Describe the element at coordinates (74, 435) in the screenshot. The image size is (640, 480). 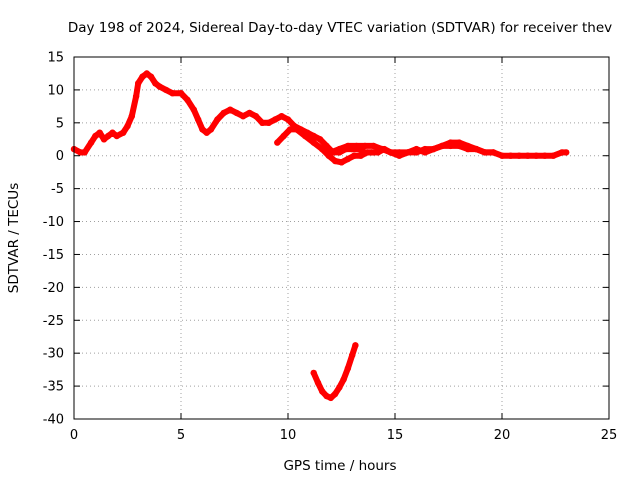
I see `x-tick-label: 0` at that location.